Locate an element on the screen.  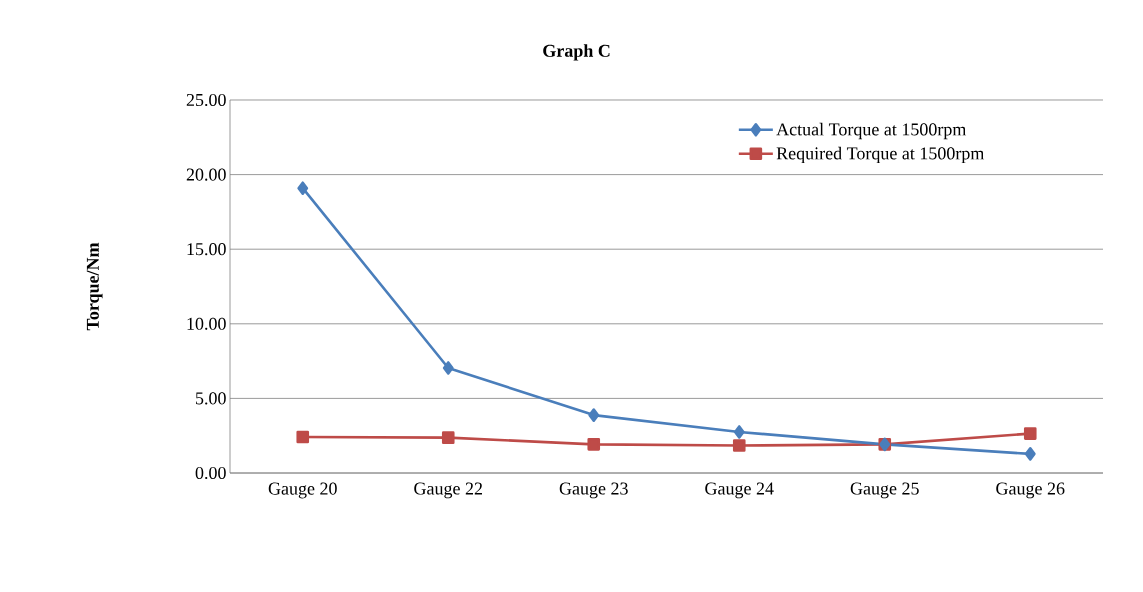
legend-label: Actual Torque at 1500rpm is located at coordinates (871, 131).